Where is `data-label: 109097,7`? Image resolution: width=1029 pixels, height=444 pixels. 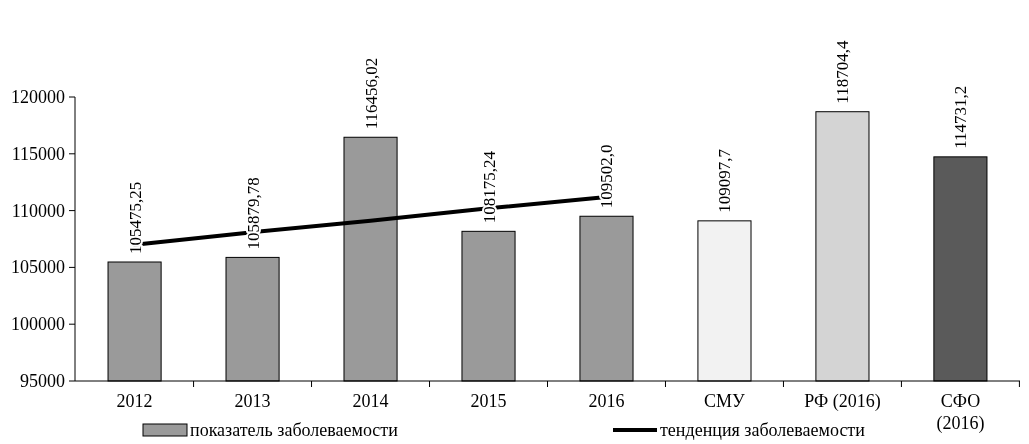 data-label: 109097,7 is located at coordinates (725, 180).